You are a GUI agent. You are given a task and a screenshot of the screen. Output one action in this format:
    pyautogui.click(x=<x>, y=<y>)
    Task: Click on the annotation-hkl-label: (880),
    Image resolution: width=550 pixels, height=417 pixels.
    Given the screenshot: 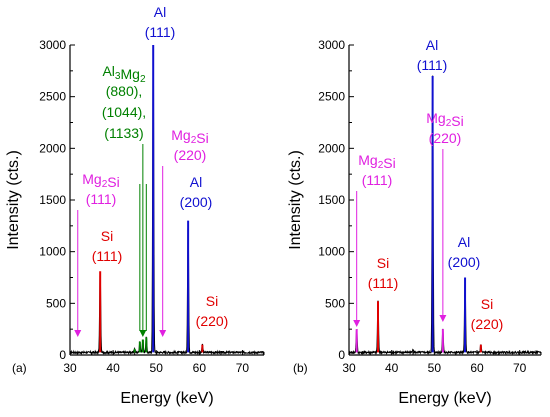 What is the action you would take?
    pyautogui.click(x=124, y=91)
    